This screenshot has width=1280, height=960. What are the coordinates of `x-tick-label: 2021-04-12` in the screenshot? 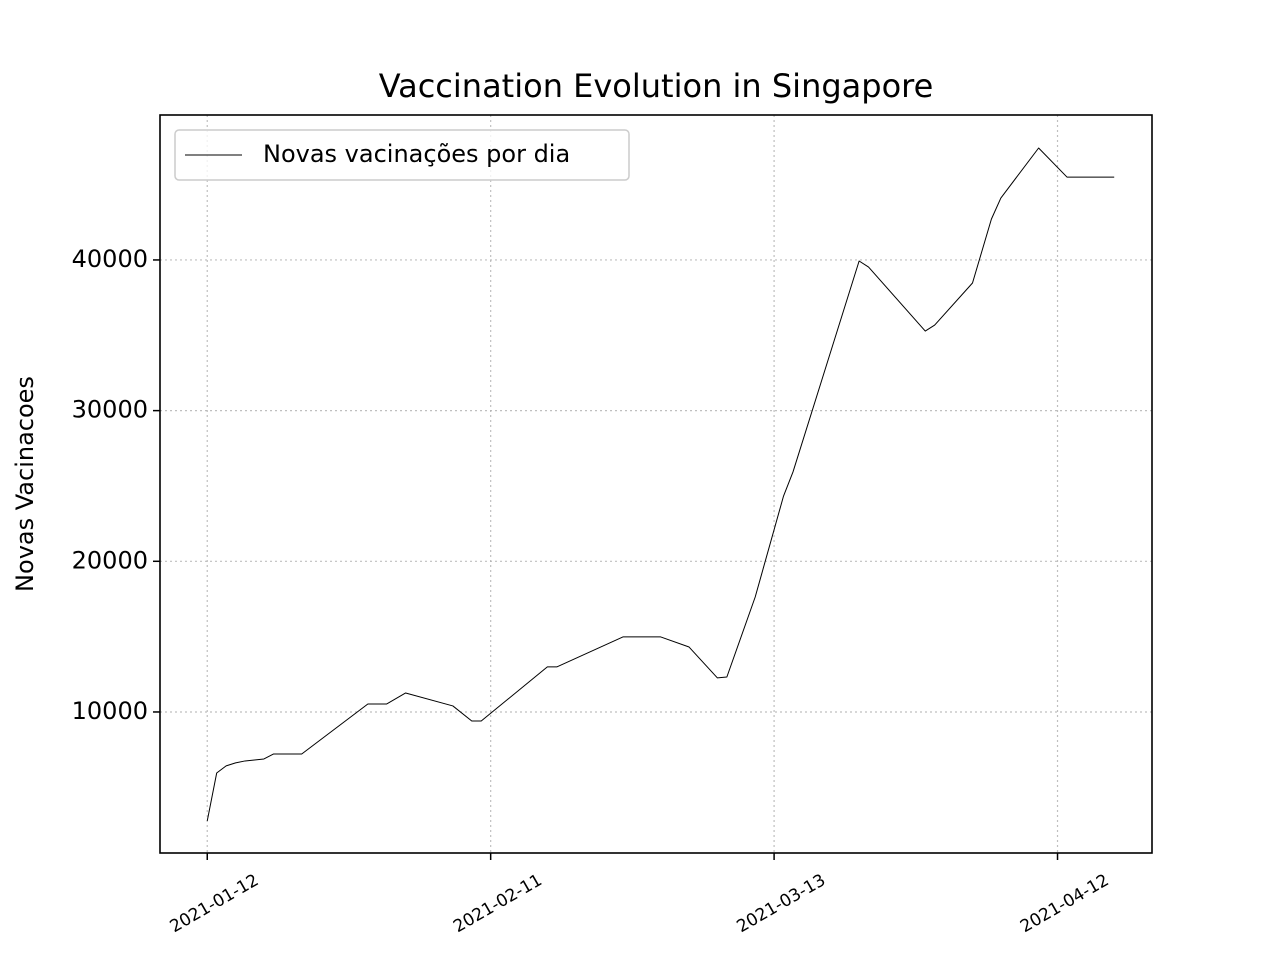 It's located at (1065, 903).